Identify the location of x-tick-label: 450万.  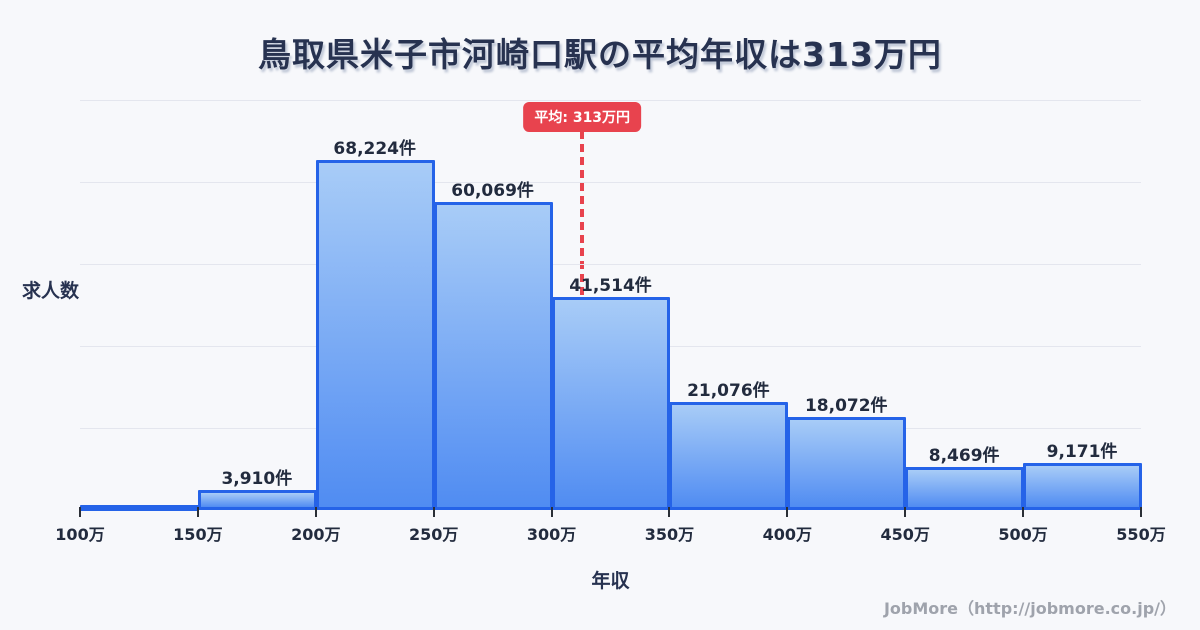
(905, 534).